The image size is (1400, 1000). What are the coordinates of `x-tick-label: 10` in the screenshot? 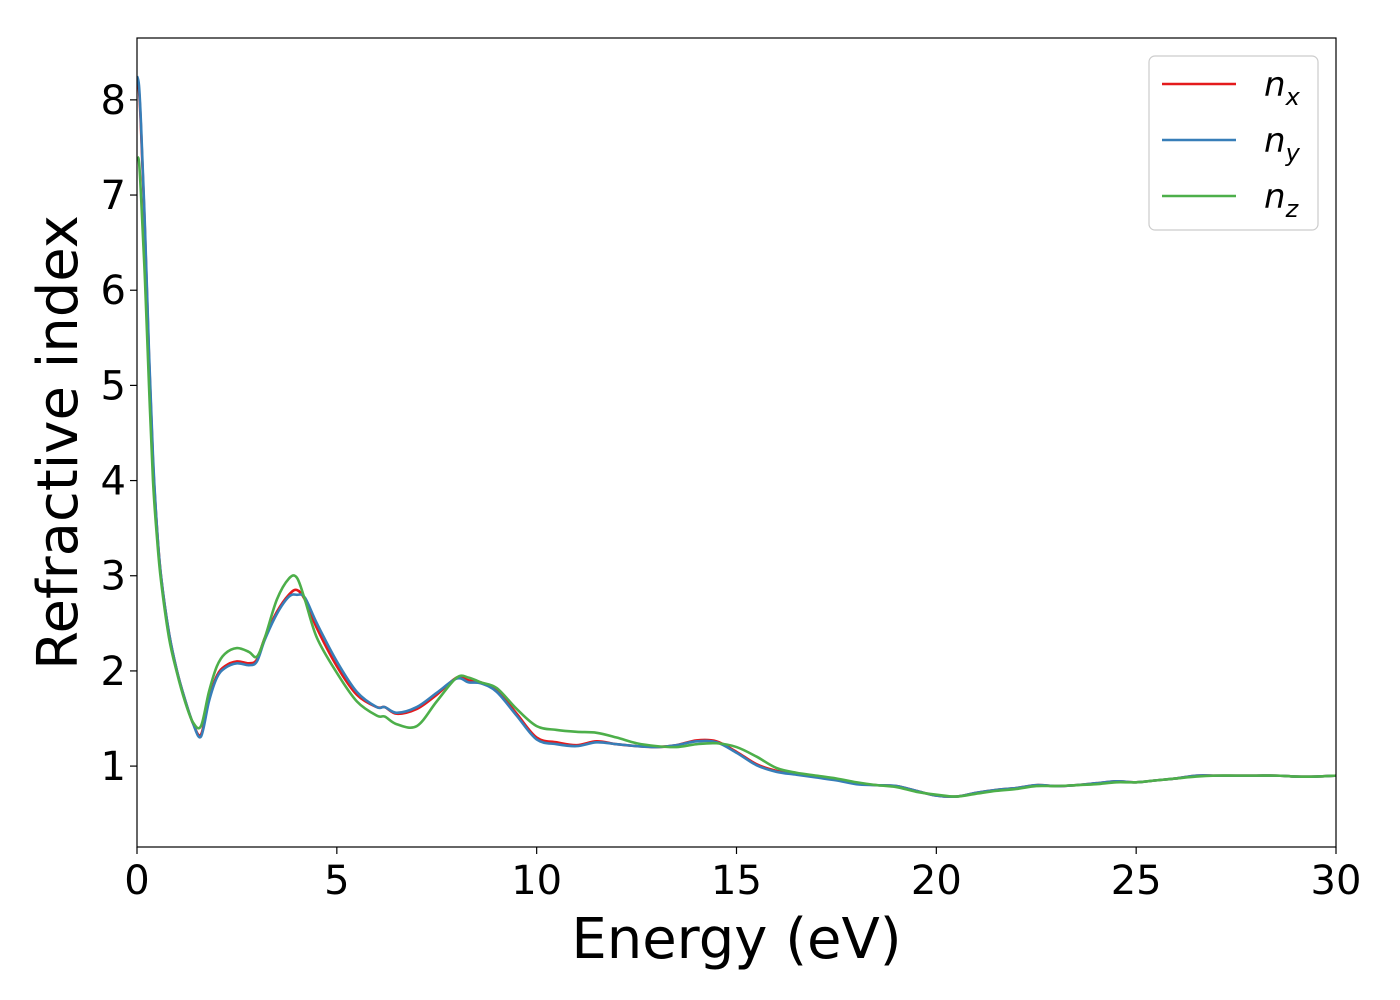 It's located at (536, 881).